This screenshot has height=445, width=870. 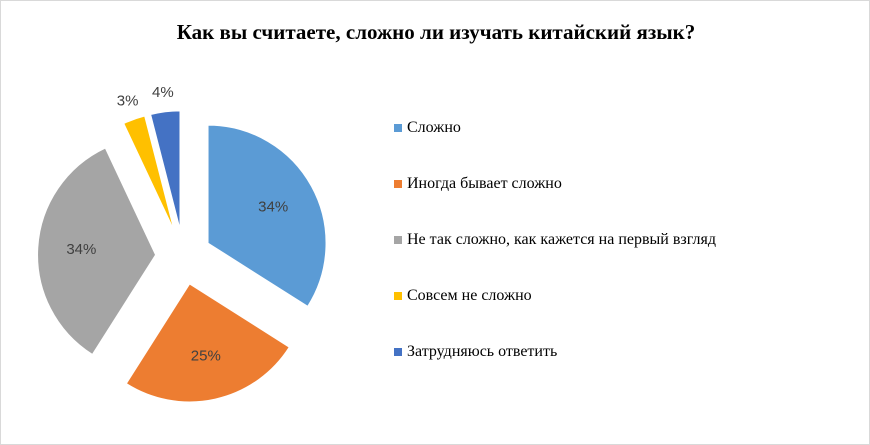 What do you see at coordinates (128, 100) in the screenshot?
I see `data-label: 3%` at bounding box center [128, 100].